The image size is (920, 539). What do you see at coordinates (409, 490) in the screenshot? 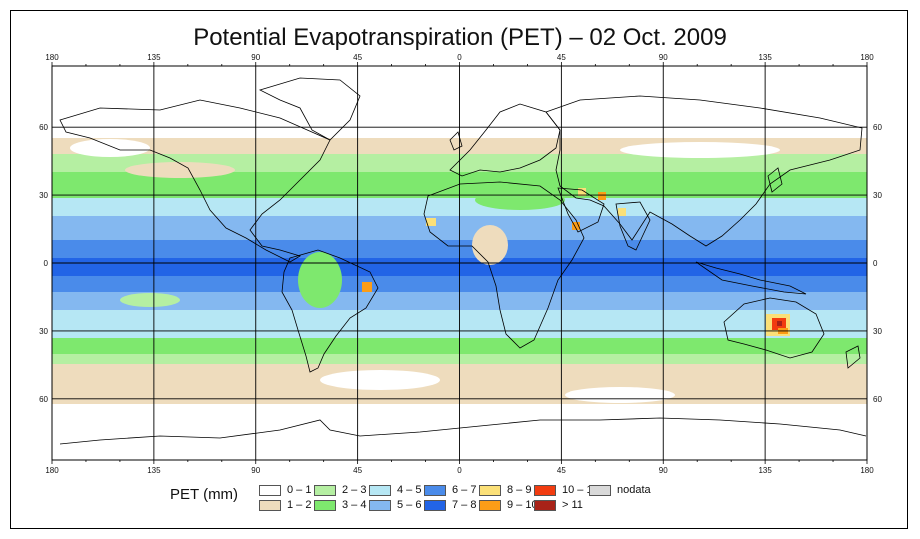
I see `legend-class-label: 4 – 5` at bounding box center [409, 490].